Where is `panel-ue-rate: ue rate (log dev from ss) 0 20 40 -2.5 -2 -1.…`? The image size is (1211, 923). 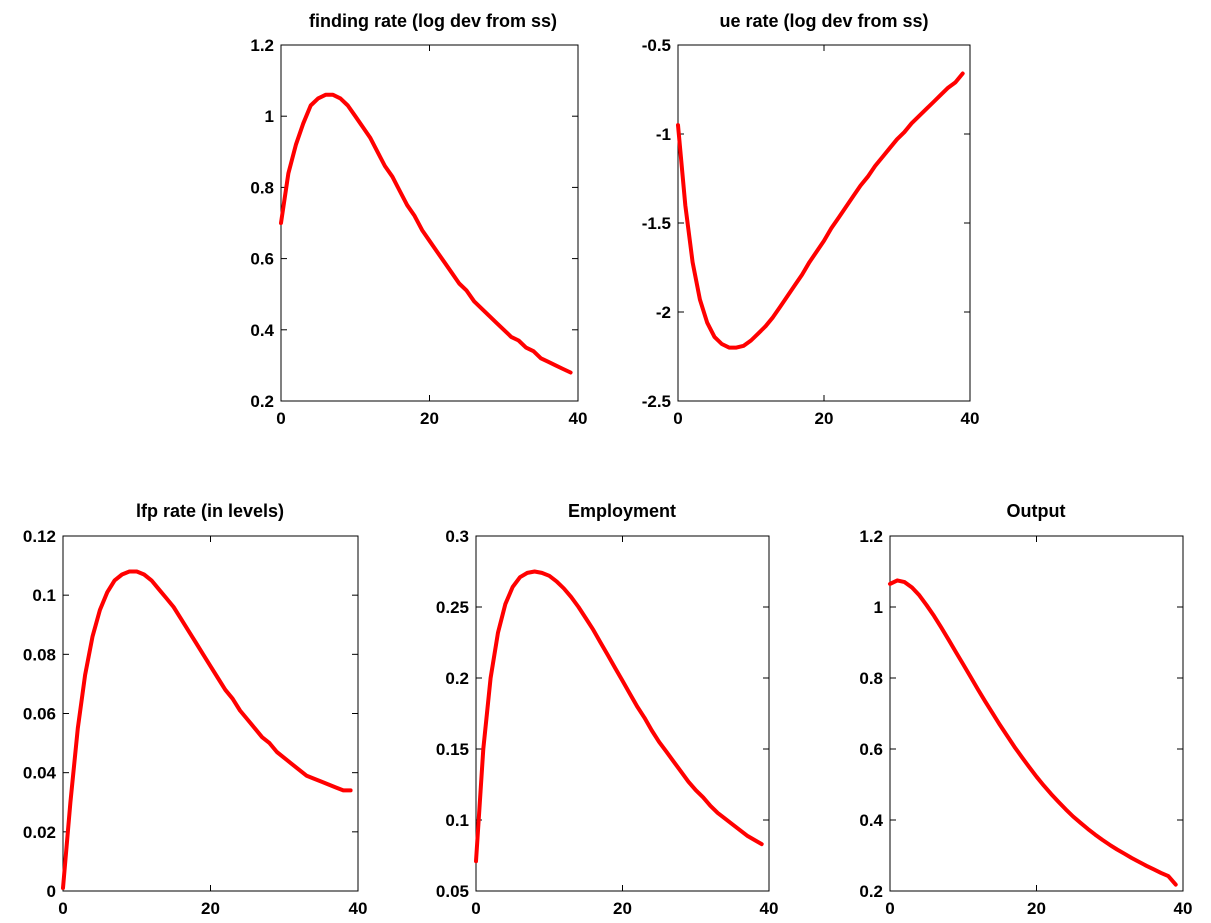
panel-ue-rate: ue rate (log dev from ss) 0 20 40 -2.5 -2 -1.… is located at coordinates (811, 219).